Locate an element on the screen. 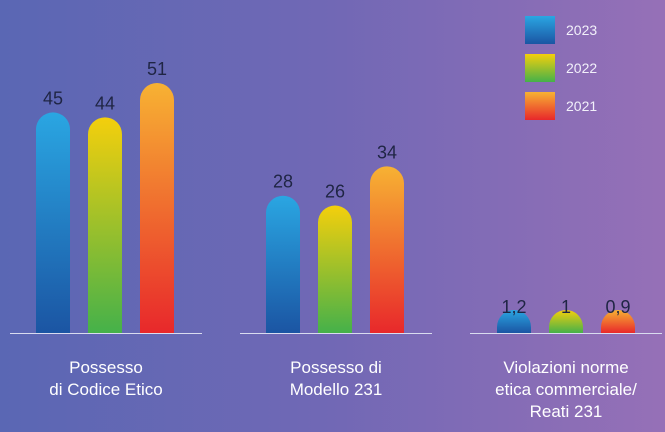 The image size is (665, 432). legend-label-2023: 2023 is located at coordinates (581, 30).